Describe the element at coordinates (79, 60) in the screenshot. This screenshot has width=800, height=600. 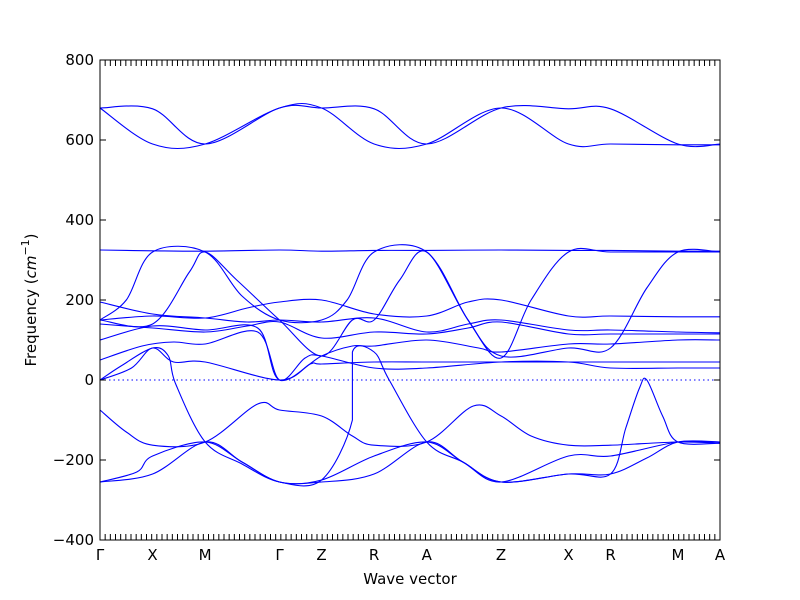
I see `y-tick-label: 800` at that location.